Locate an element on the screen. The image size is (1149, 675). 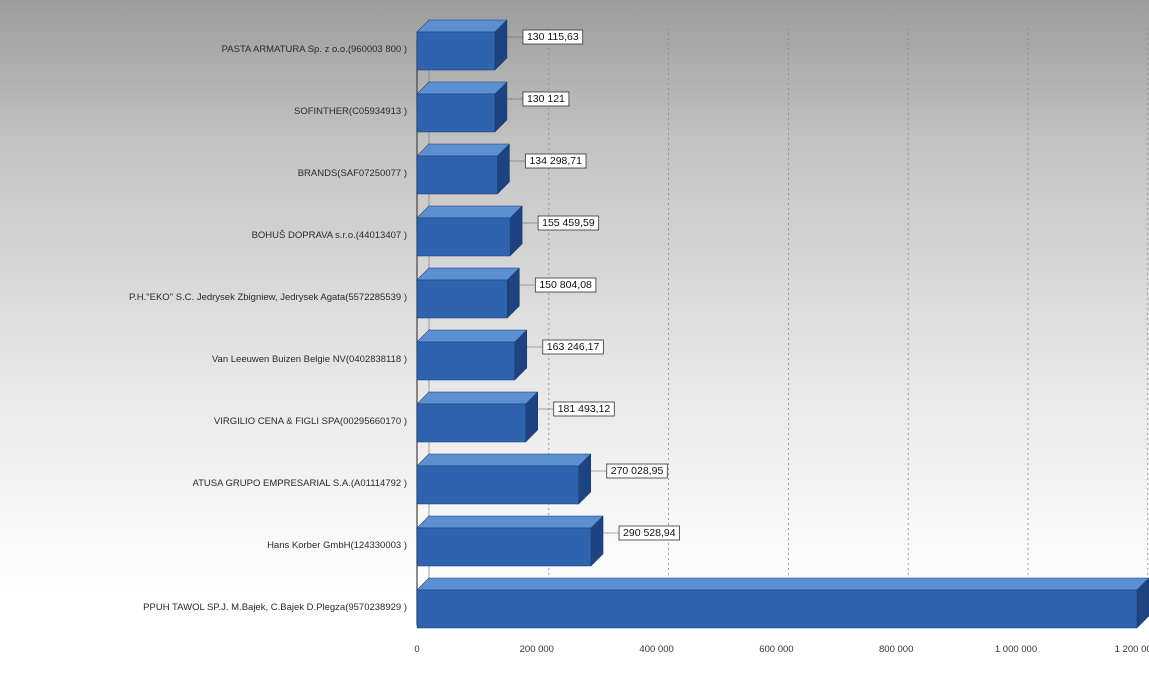
category-label: PASTA ARMATURA Sp. z o.o.(960003 800 ) is located at coordinates (314, 49).